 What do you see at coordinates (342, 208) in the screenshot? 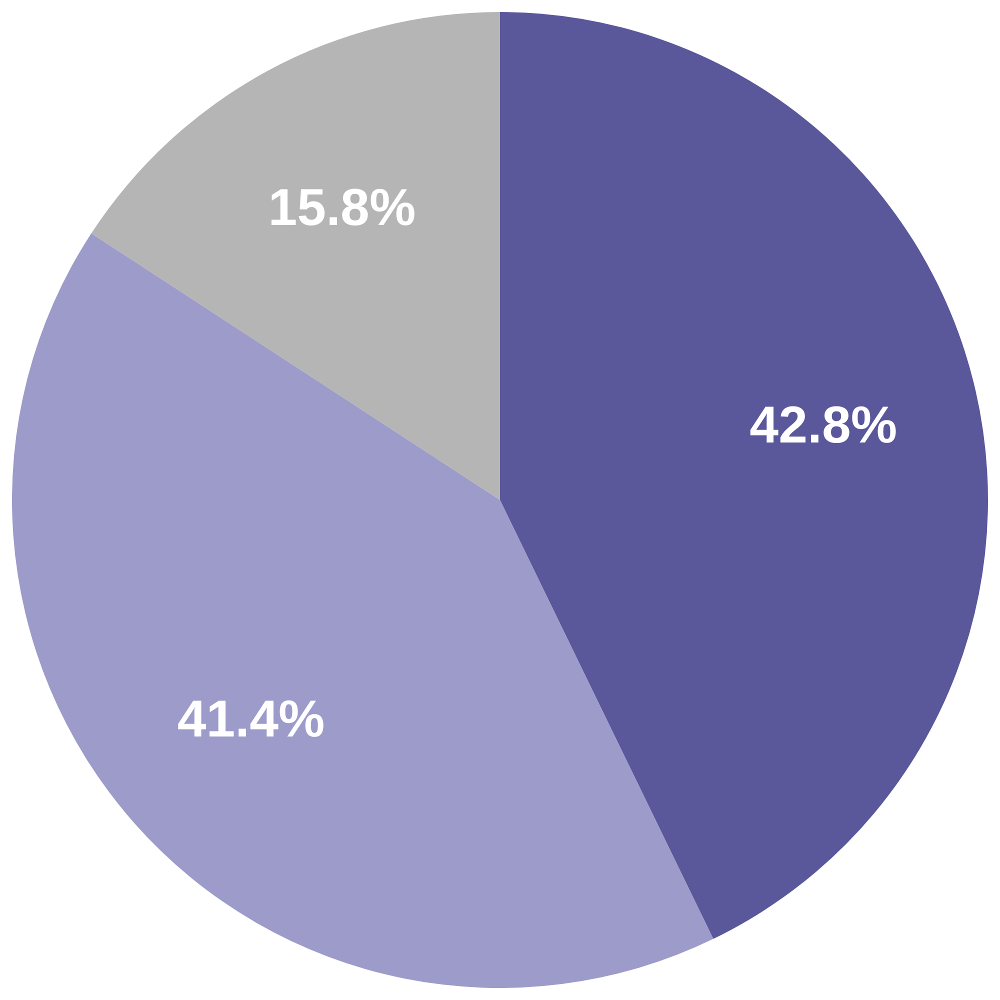
I see `data-label: 15.8%` at bounding box center [342, 208].